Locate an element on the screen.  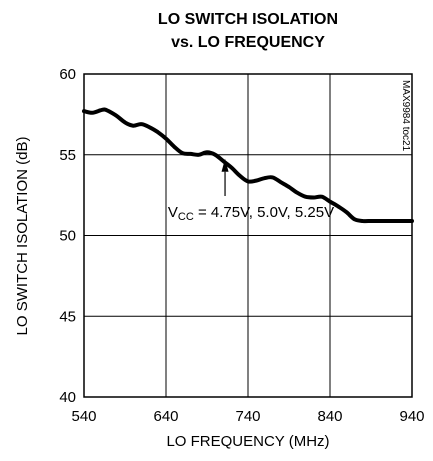
x-axis-label: LO FREQUENCY (MHz) is located at coordinates (247, 441).